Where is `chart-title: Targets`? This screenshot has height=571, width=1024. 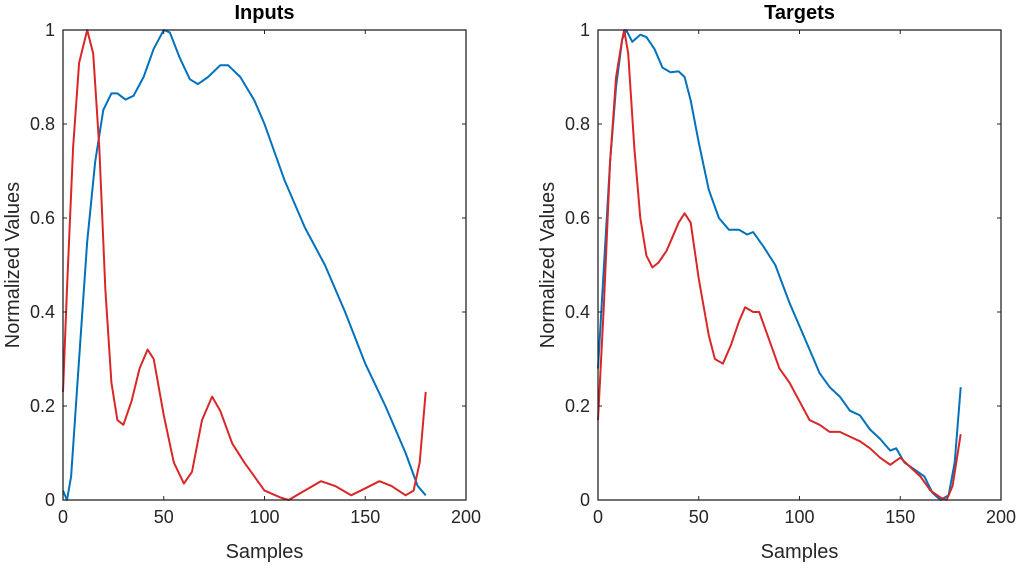 chart-title: Targets is located at coordinates (799, 13).